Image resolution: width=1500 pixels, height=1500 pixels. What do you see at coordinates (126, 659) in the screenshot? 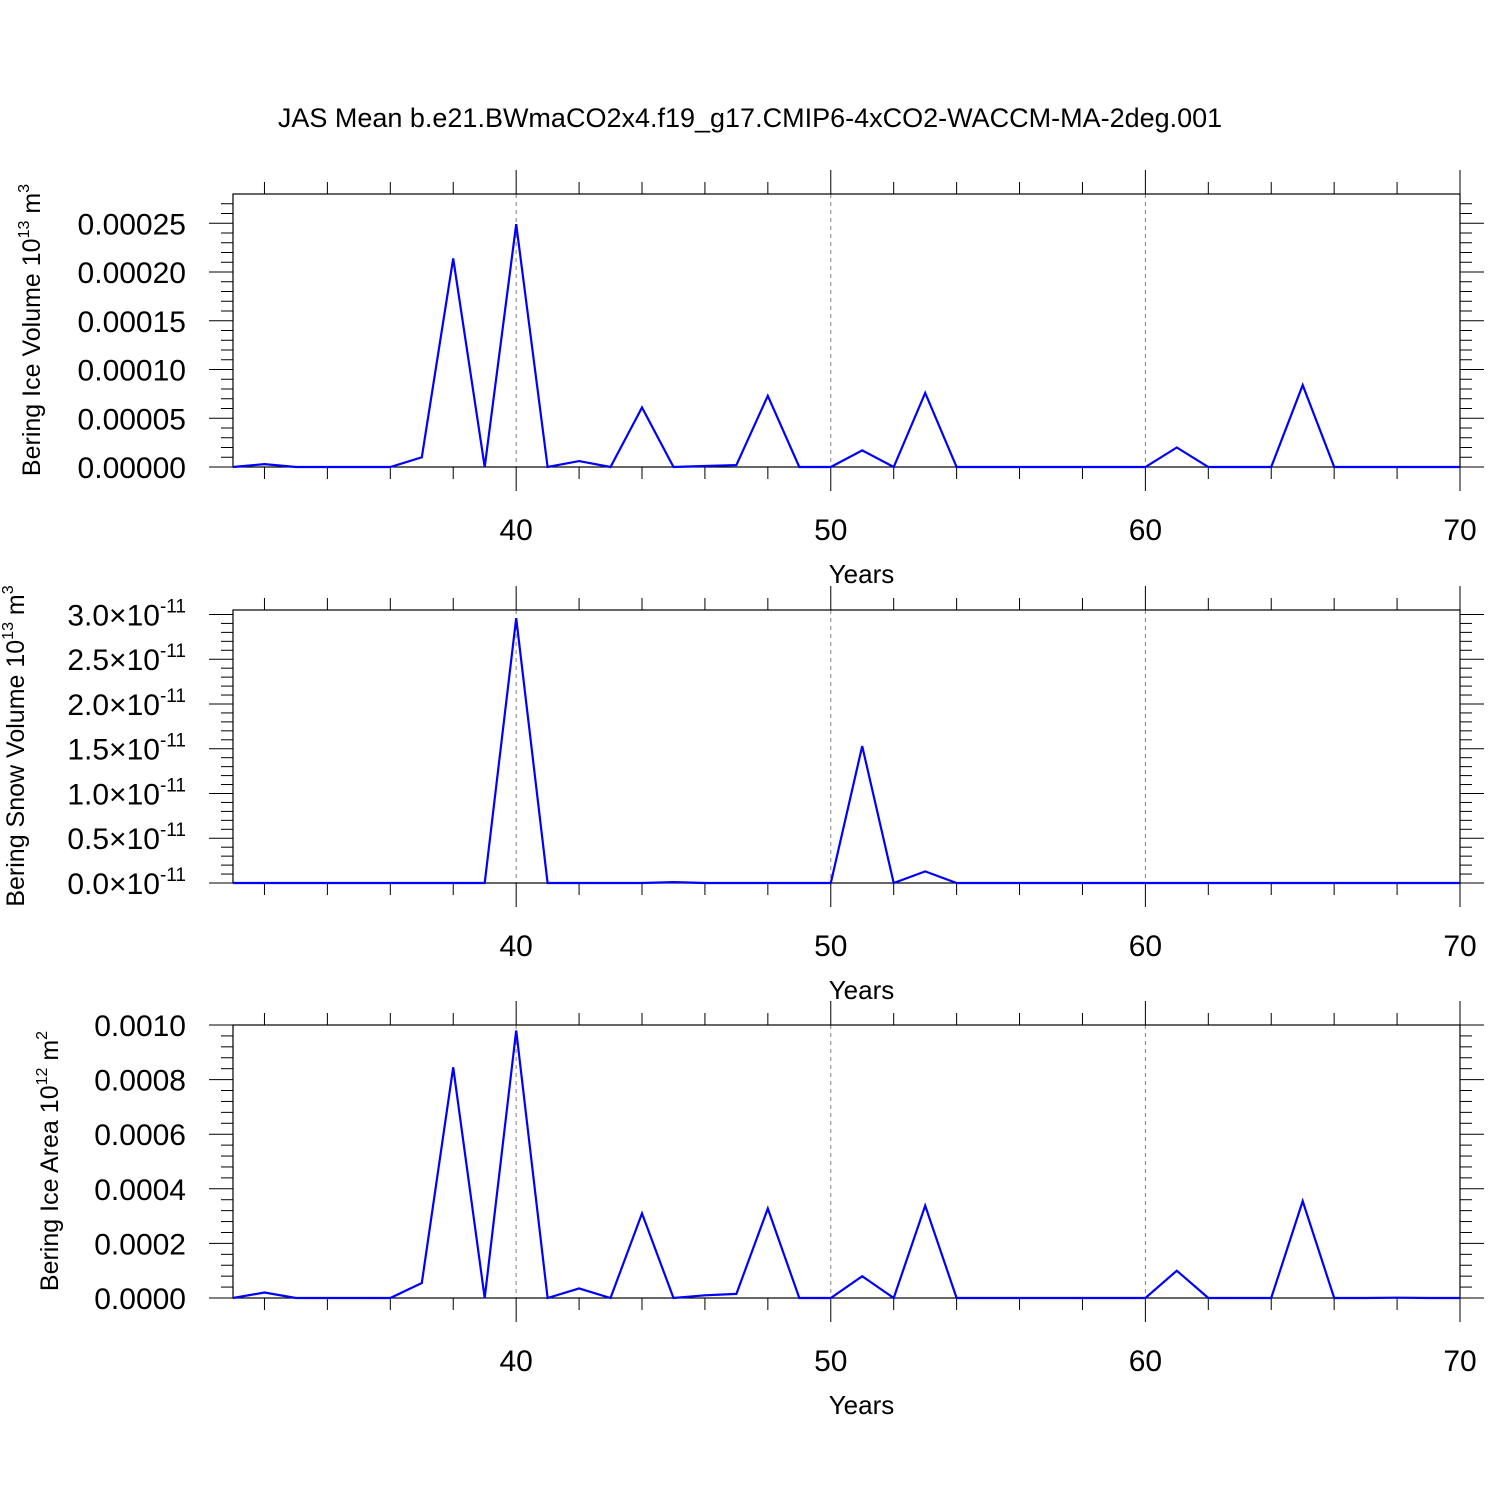
I see `y-tick-label: 2.5×10⁻¹¹` at bounding box center [126, 659].